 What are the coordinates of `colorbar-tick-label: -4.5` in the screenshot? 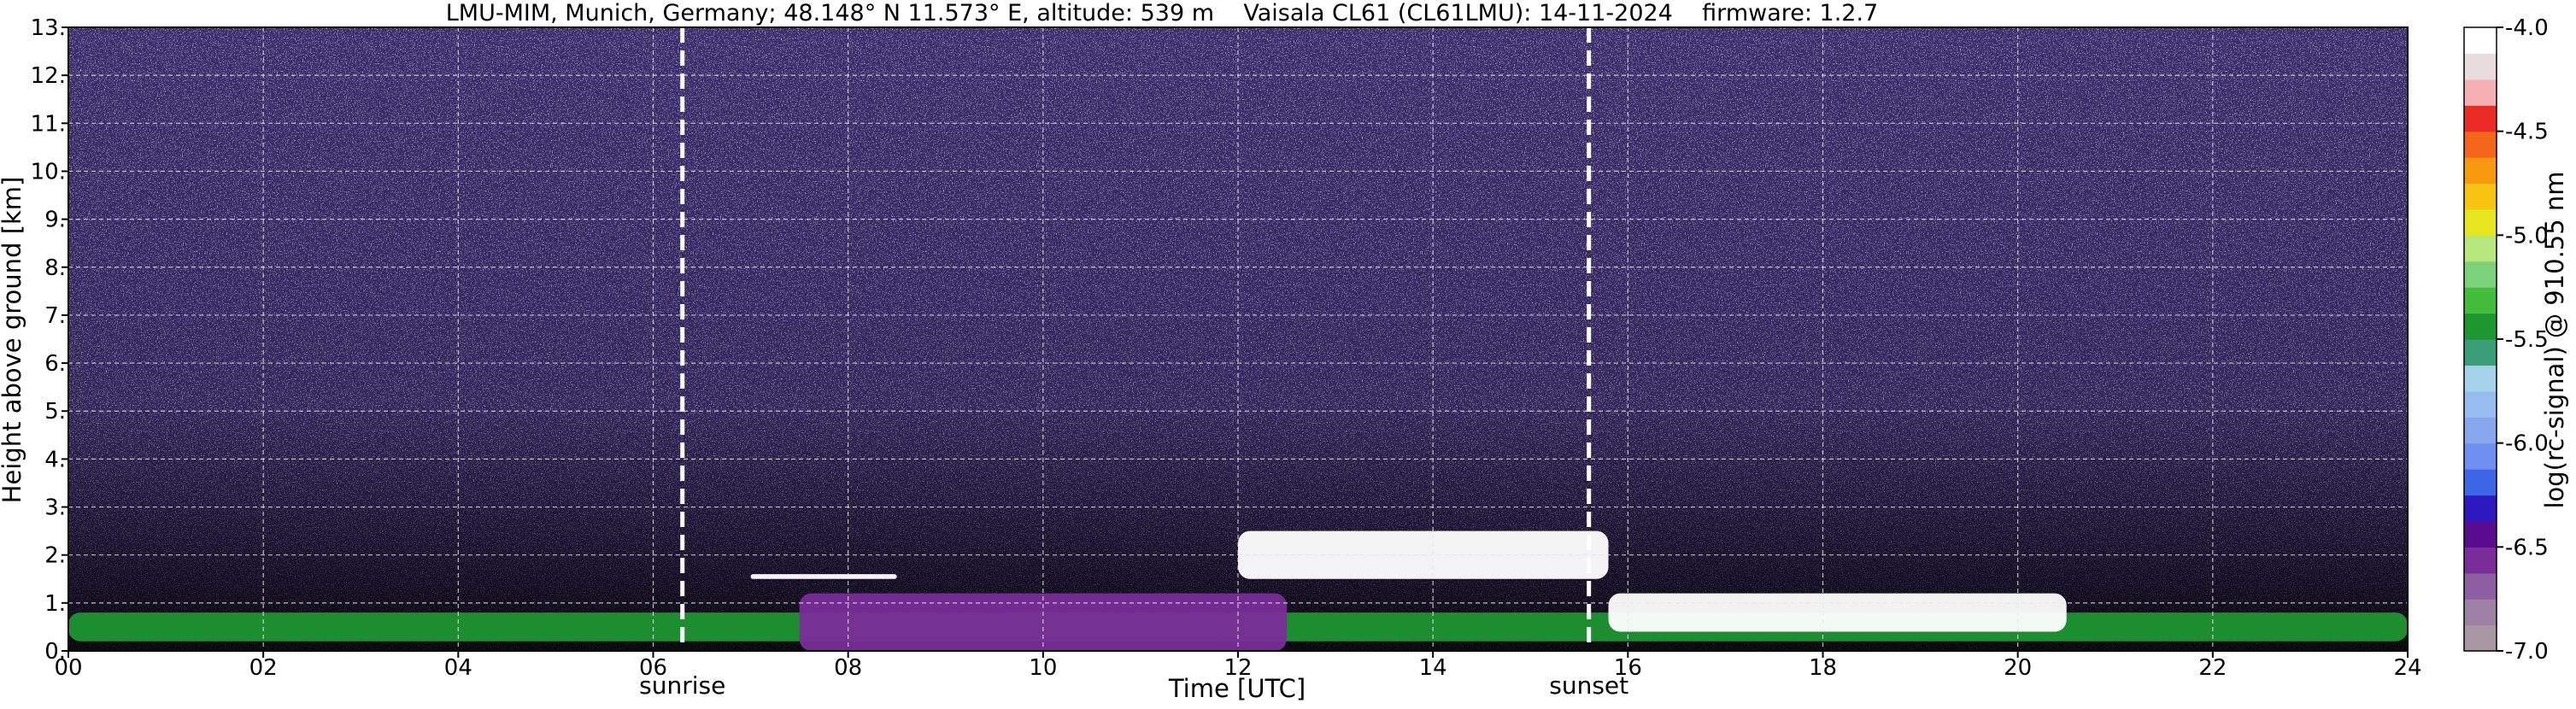 It's located at (2527, 132).